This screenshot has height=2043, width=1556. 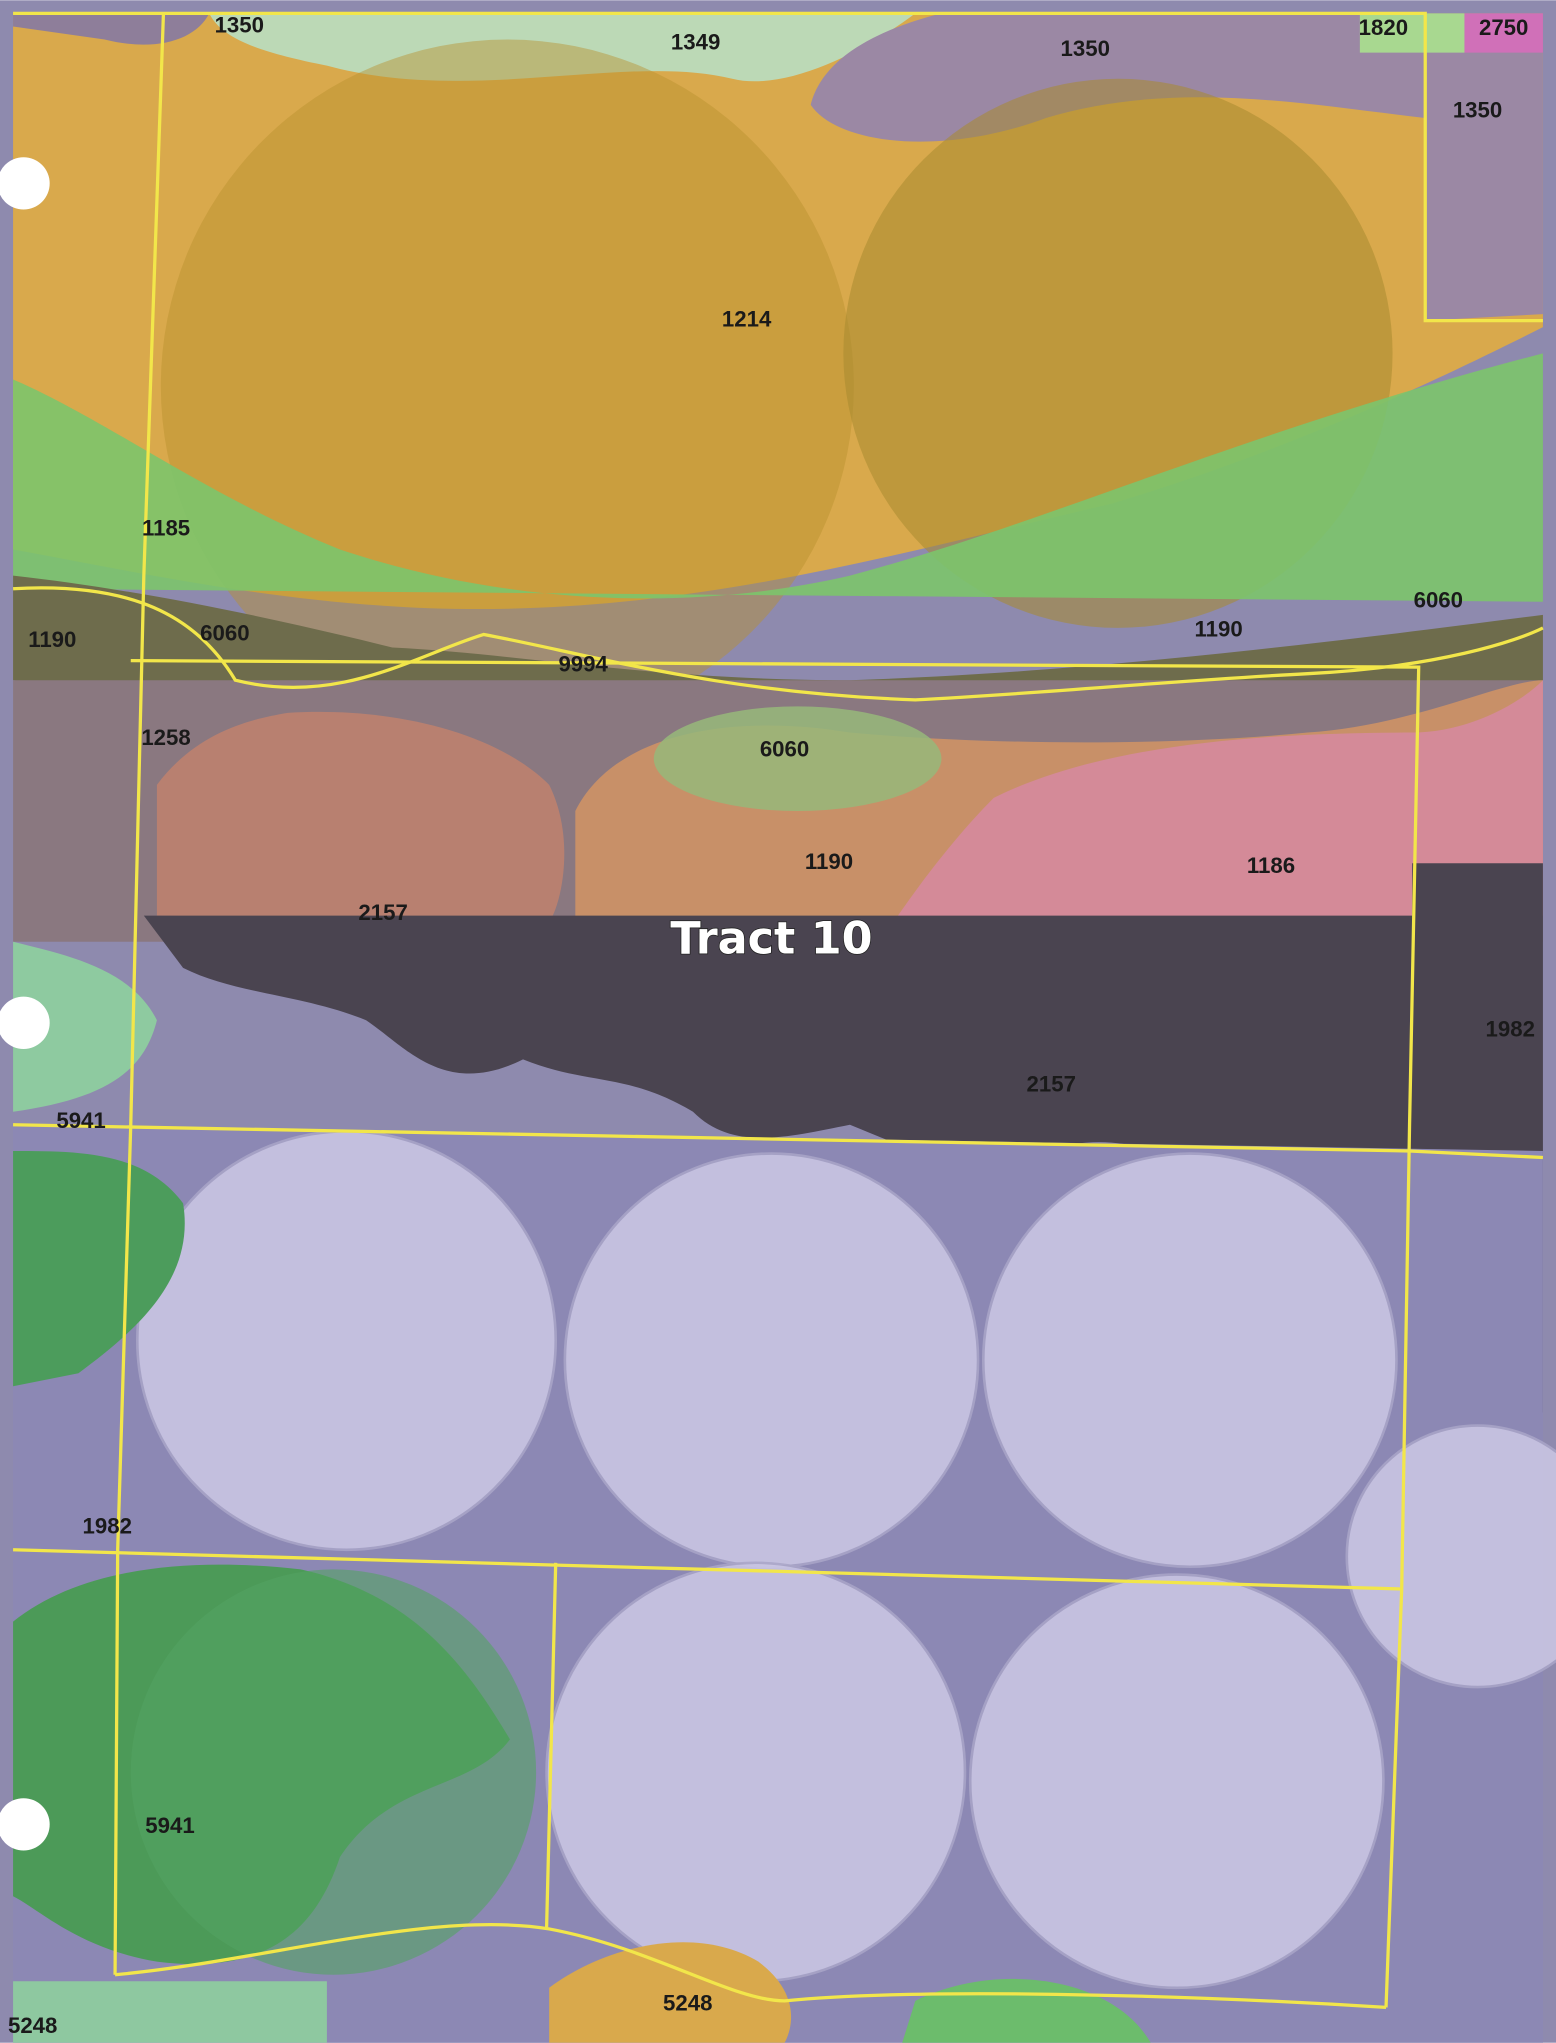 What do you see at coordinates (747, 319) in the screenshot?
I see `soil-label: 1214` at bounding box center [747, 319].